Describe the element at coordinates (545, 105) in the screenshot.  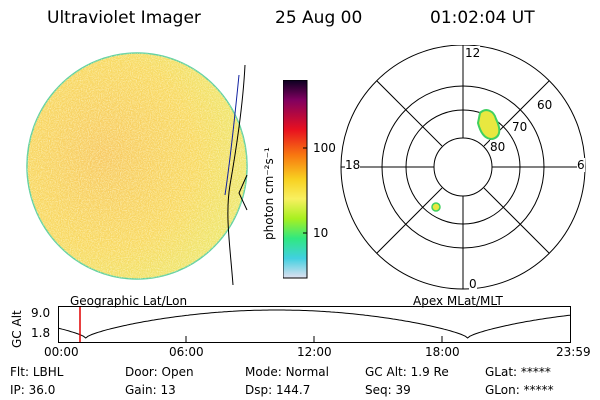
I see `mlat-label-60: 60` at that location.